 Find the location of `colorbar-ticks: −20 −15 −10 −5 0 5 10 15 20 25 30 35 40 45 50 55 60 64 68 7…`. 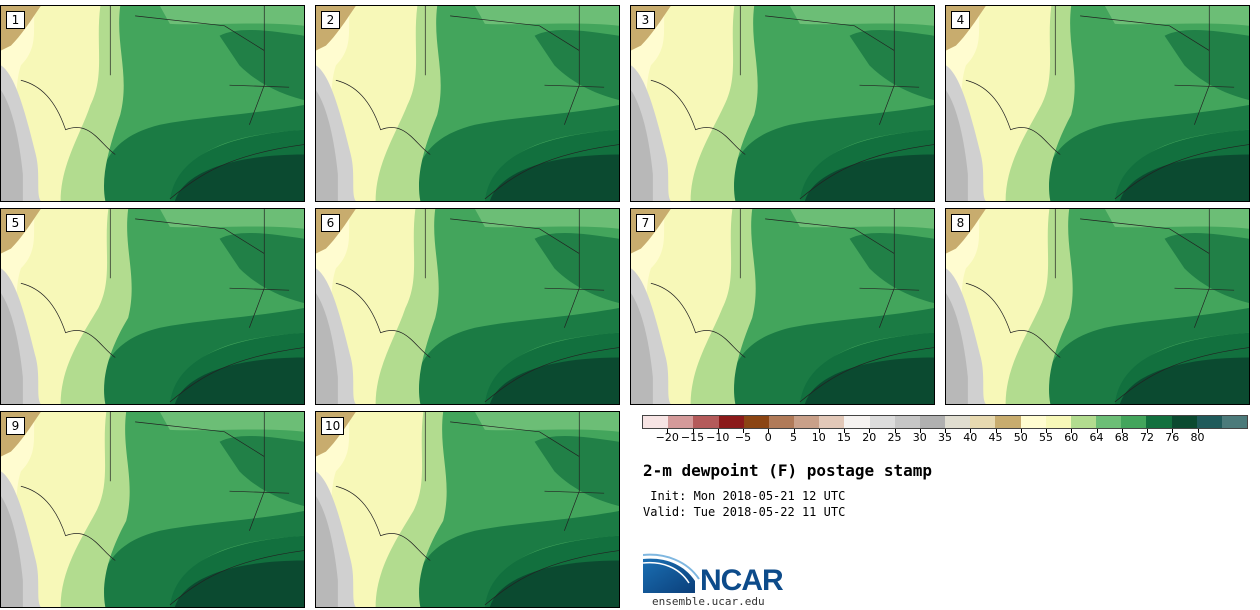

colorbar-ticks: −20 −15 −10 −5 0 5 10 15 20 25 30 35 40 45 50 55 60 64 68 7… is located at coordinates (945, 438).